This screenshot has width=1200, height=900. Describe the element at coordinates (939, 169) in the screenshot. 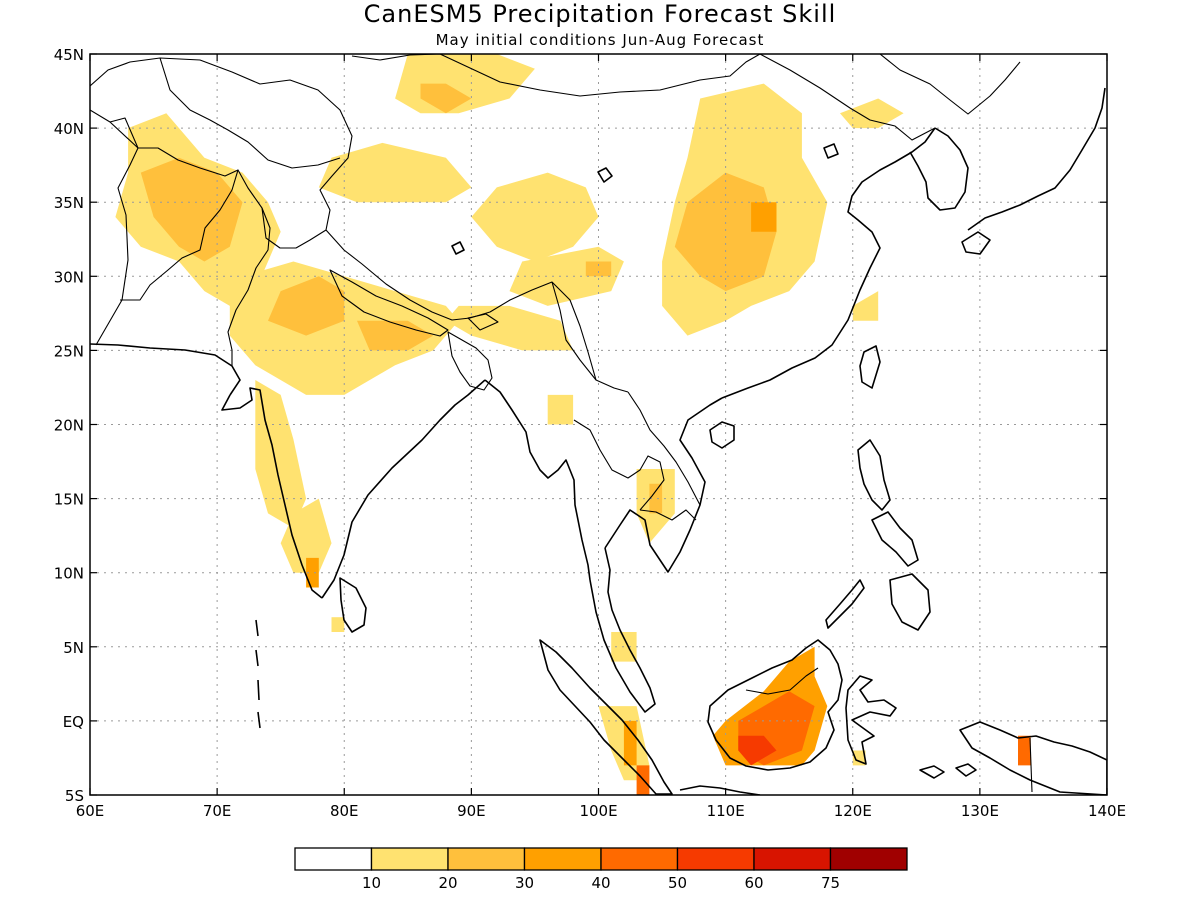

I see `korea-coast` at that location.